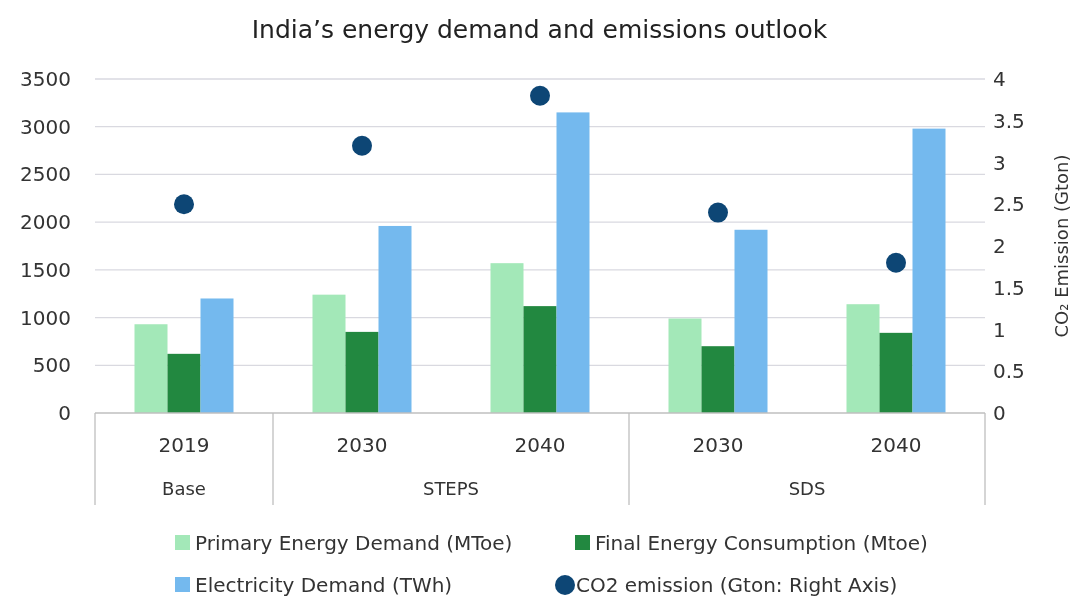 This screenshot has width=1079, height=597. I want to click on y2-tick-label: 1.5, so click(1009, 287).